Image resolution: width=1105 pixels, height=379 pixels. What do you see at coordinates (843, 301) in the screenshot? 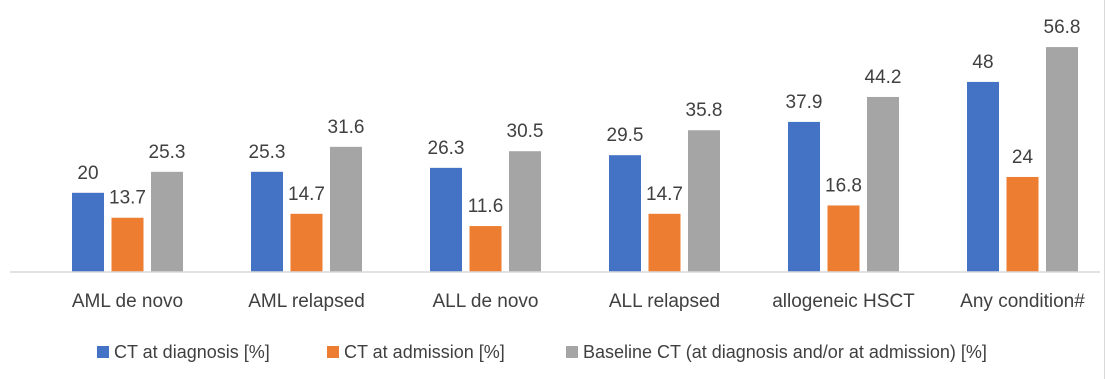
I see `category-label-allogeneic-hsct: allogeneic HSCT` at bounding box center [843, 301].